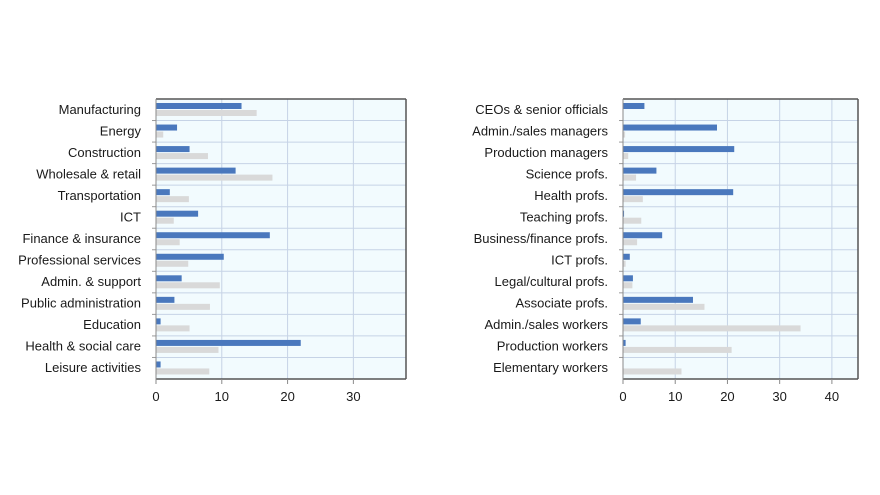  What do you see at coordinates (121, 130) in the screenshot?
I see `category-label: Energy` at bounding box center [121, 130].